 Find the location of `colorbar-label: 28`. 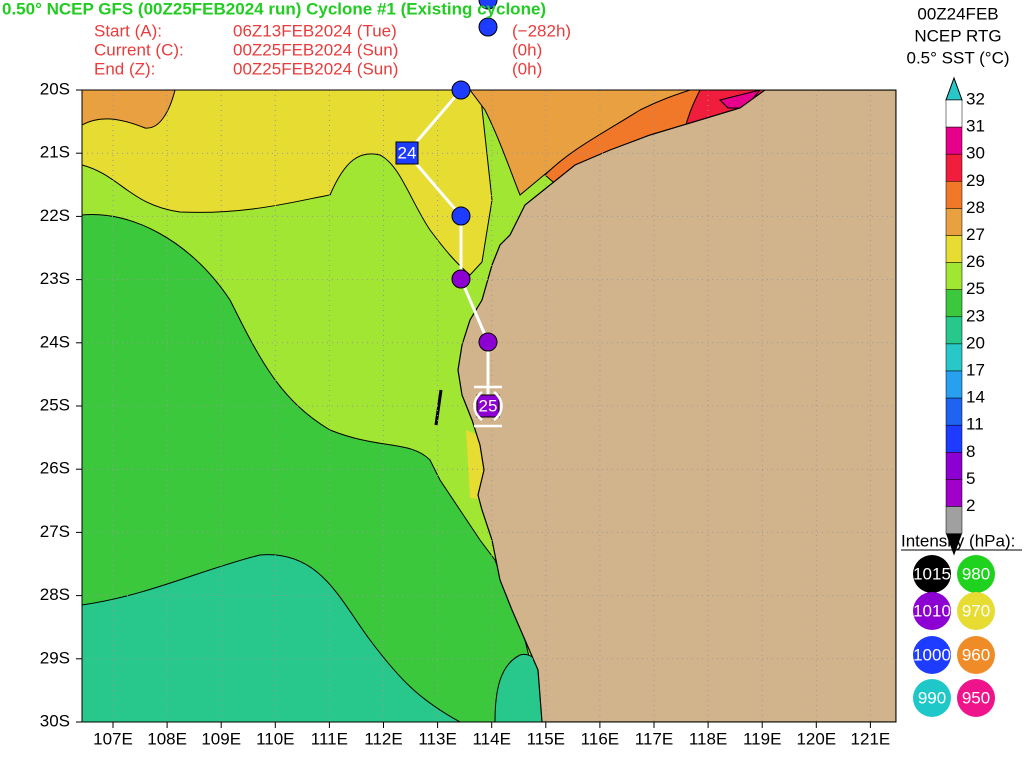

colorbar-label: 28 is located at coordinates (975, 207).